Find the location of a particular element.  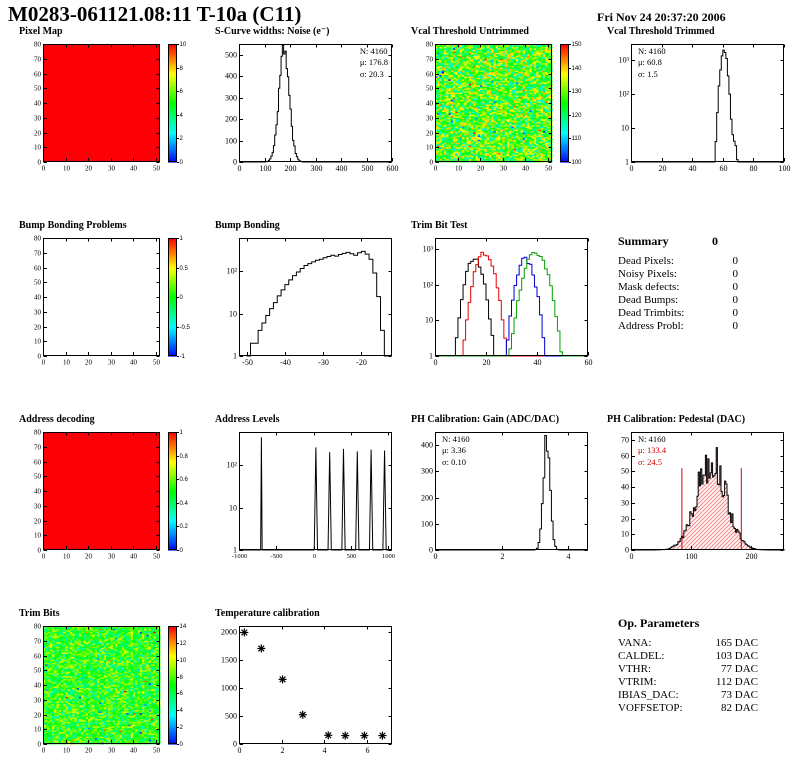

vcal-trimmed-canvas is located at coordinates (699, 108).